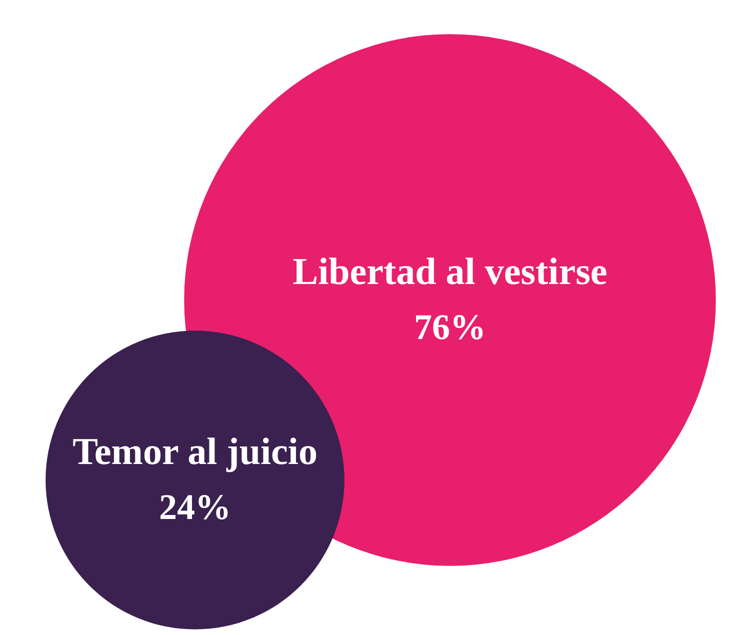  What do you see at coordinates (450, 327) in the screenshot?
I see `data-label: 76%` at bounding box center [450, 327].